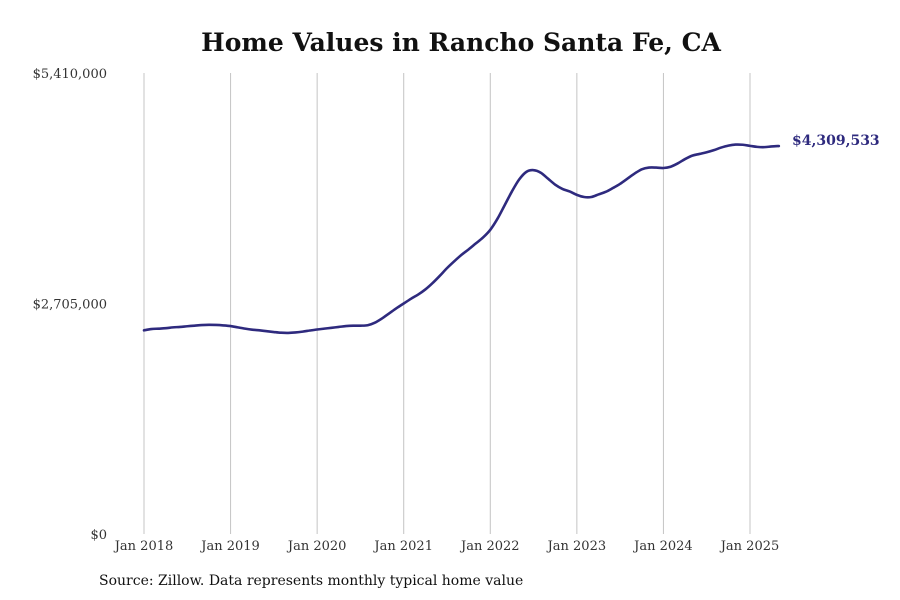  Describe the element at coordinates (316, 546) in the screenshot. I see `x-tick-label: Jan 2020` at that location.